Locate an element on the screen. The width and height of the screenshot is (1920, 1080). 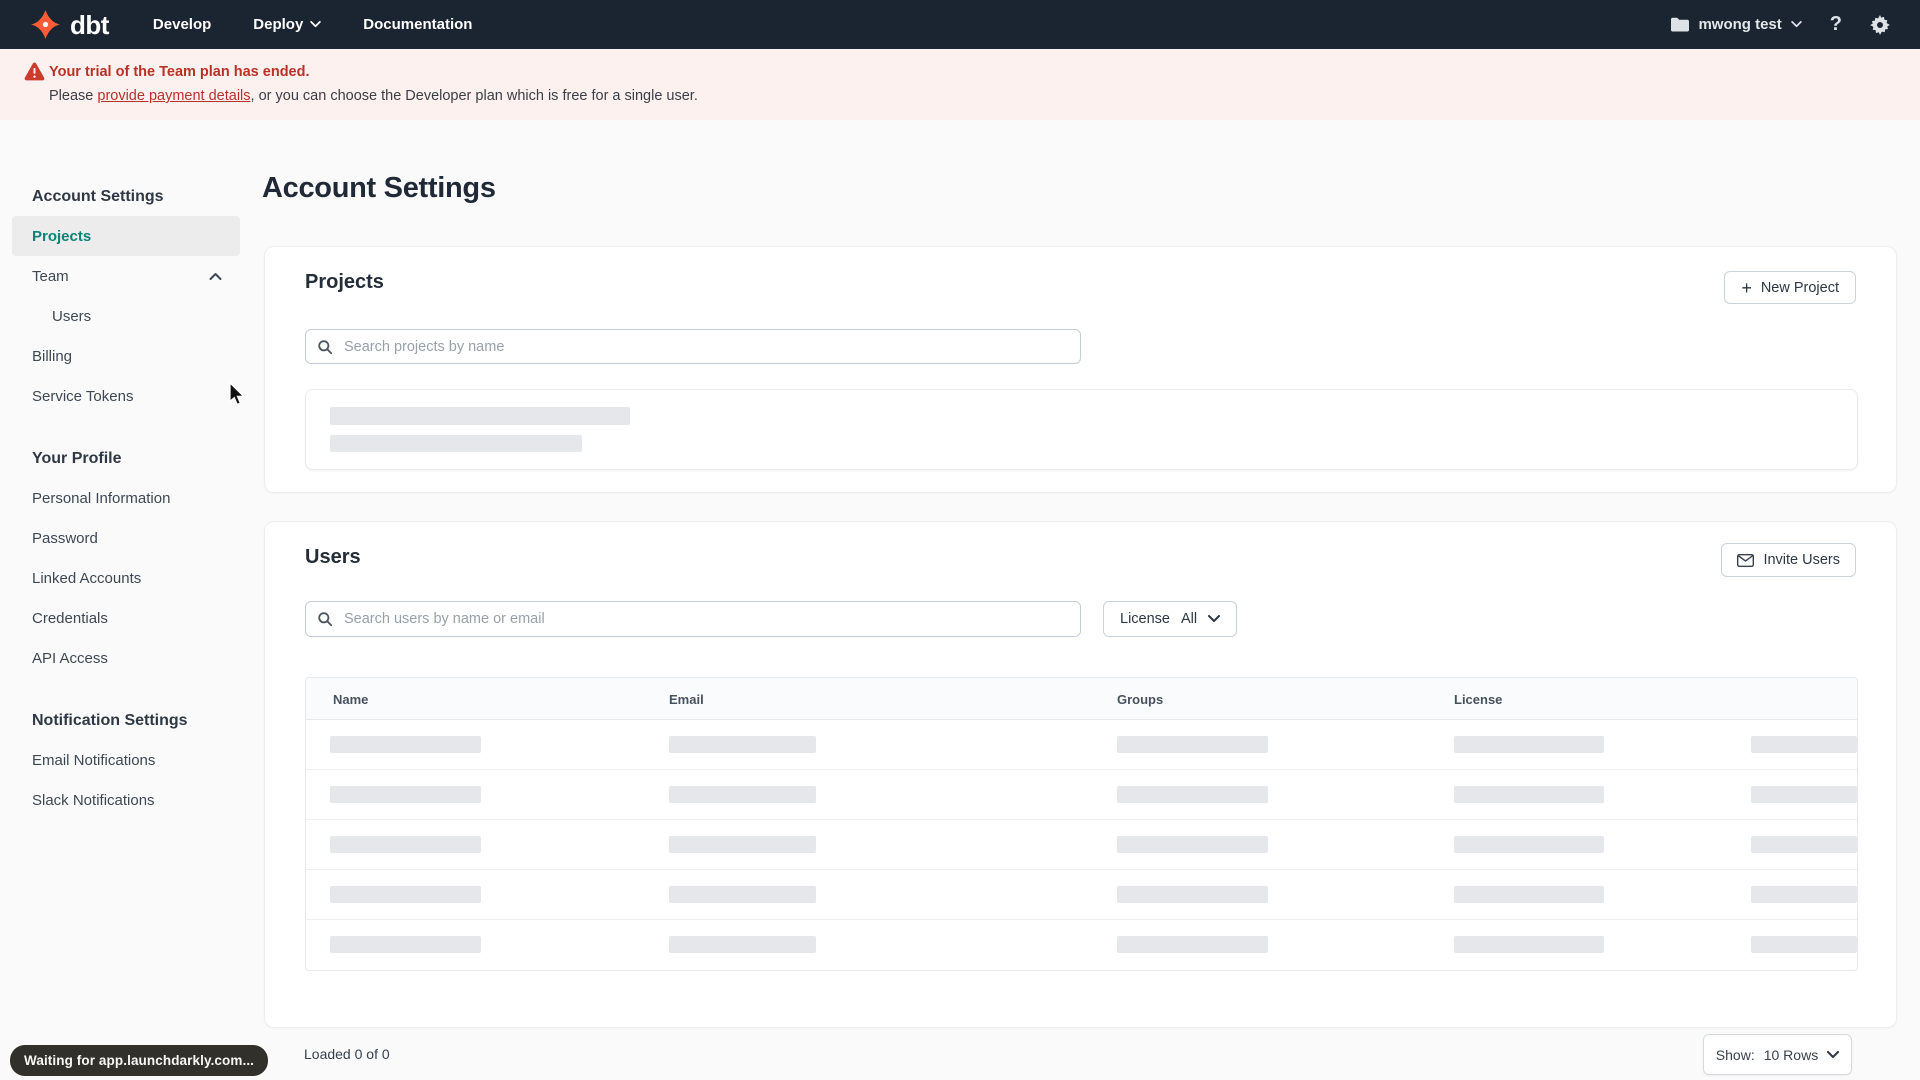
banner-title: Your trial of the Team plan has ended. is located at coordinates (179, 72).